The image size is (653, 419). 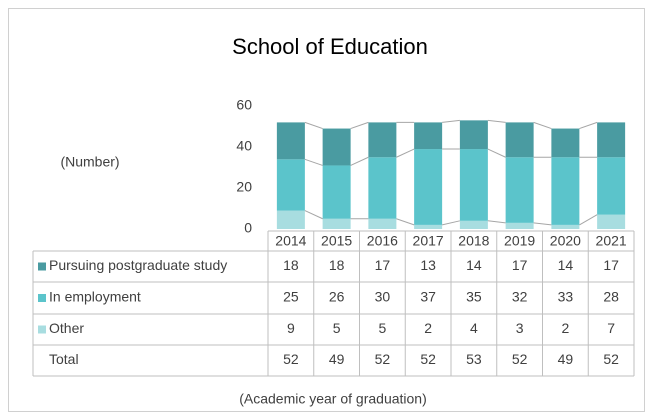 I want to click on x-tick-label: 2018, so click(x=473, y=241).